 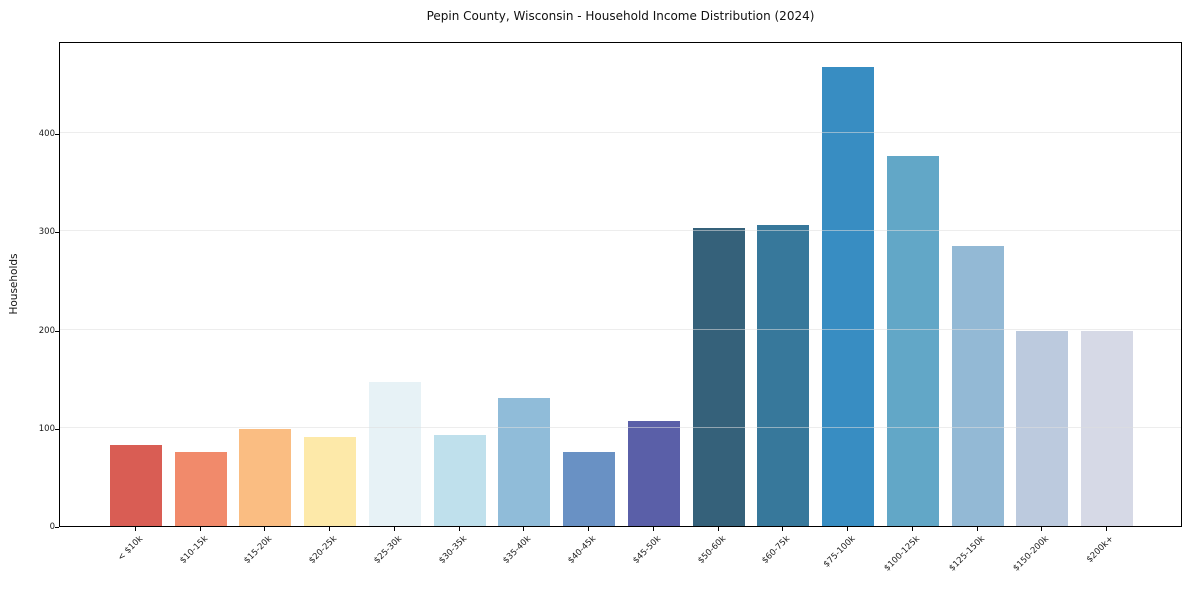 I want to click on x-tick-label-$100-125k: $100-125k, so click(x=902, y=554).